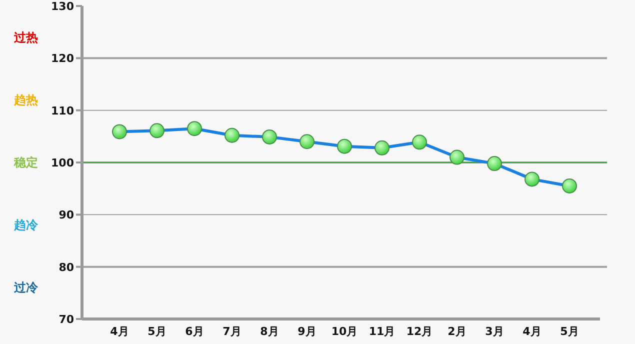  Describe the element at coordinates (344, 331) in the screenshot. I see `x-tick-label: 10月` at that location.